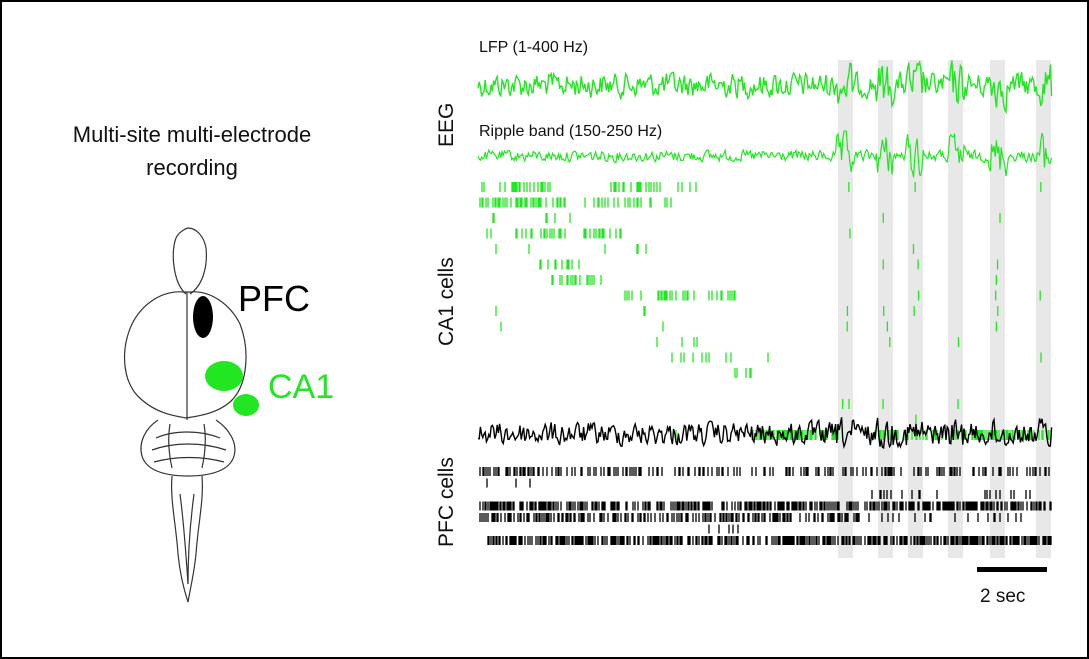 The width and height of the screenshot is (1089, 659). What do you see at coordinates (185, 355) in the screenshot?
I see `cerebrum-outline` at bounding box center [185, 355].